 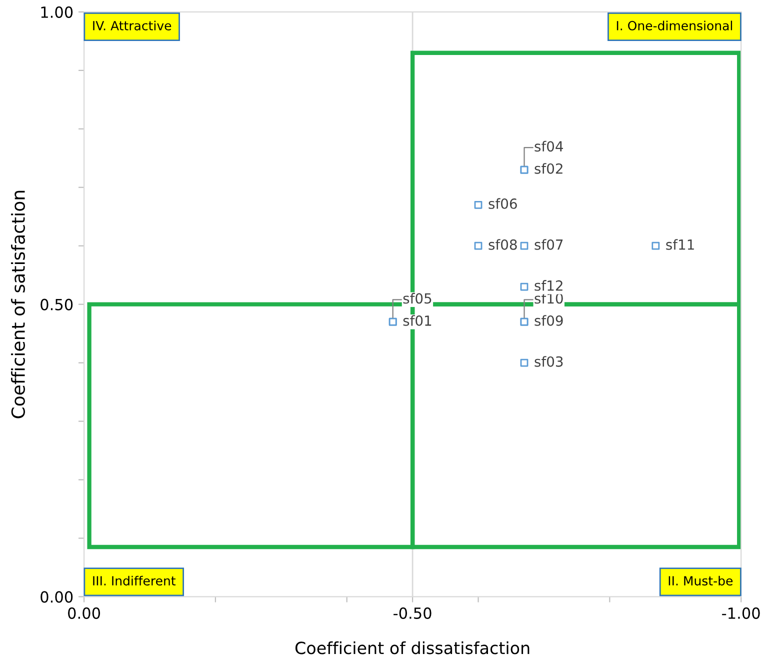 I want to click on y-tick-label: 1.00, so click(x=57, y=12).